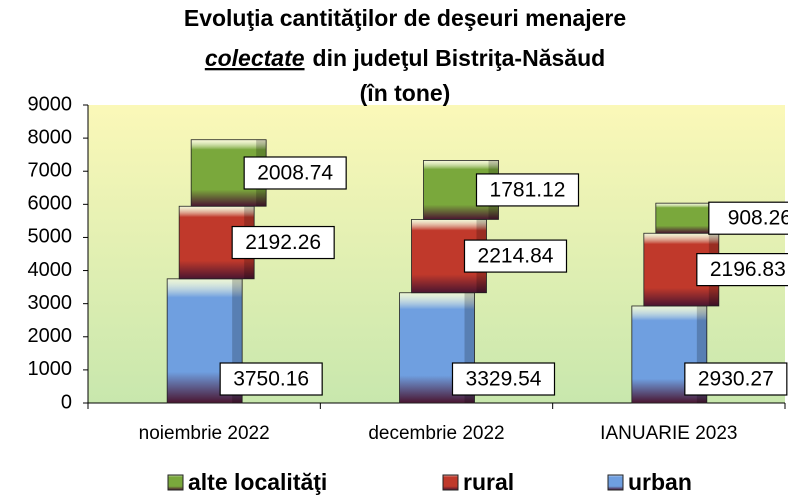 This screenshot has height=498, width=788. What do you see at coordinates (459, 58) in the screenshot?
I see `title-part: din judeţul Bistriţa-Năsăud` at bounding box center [459, 58].